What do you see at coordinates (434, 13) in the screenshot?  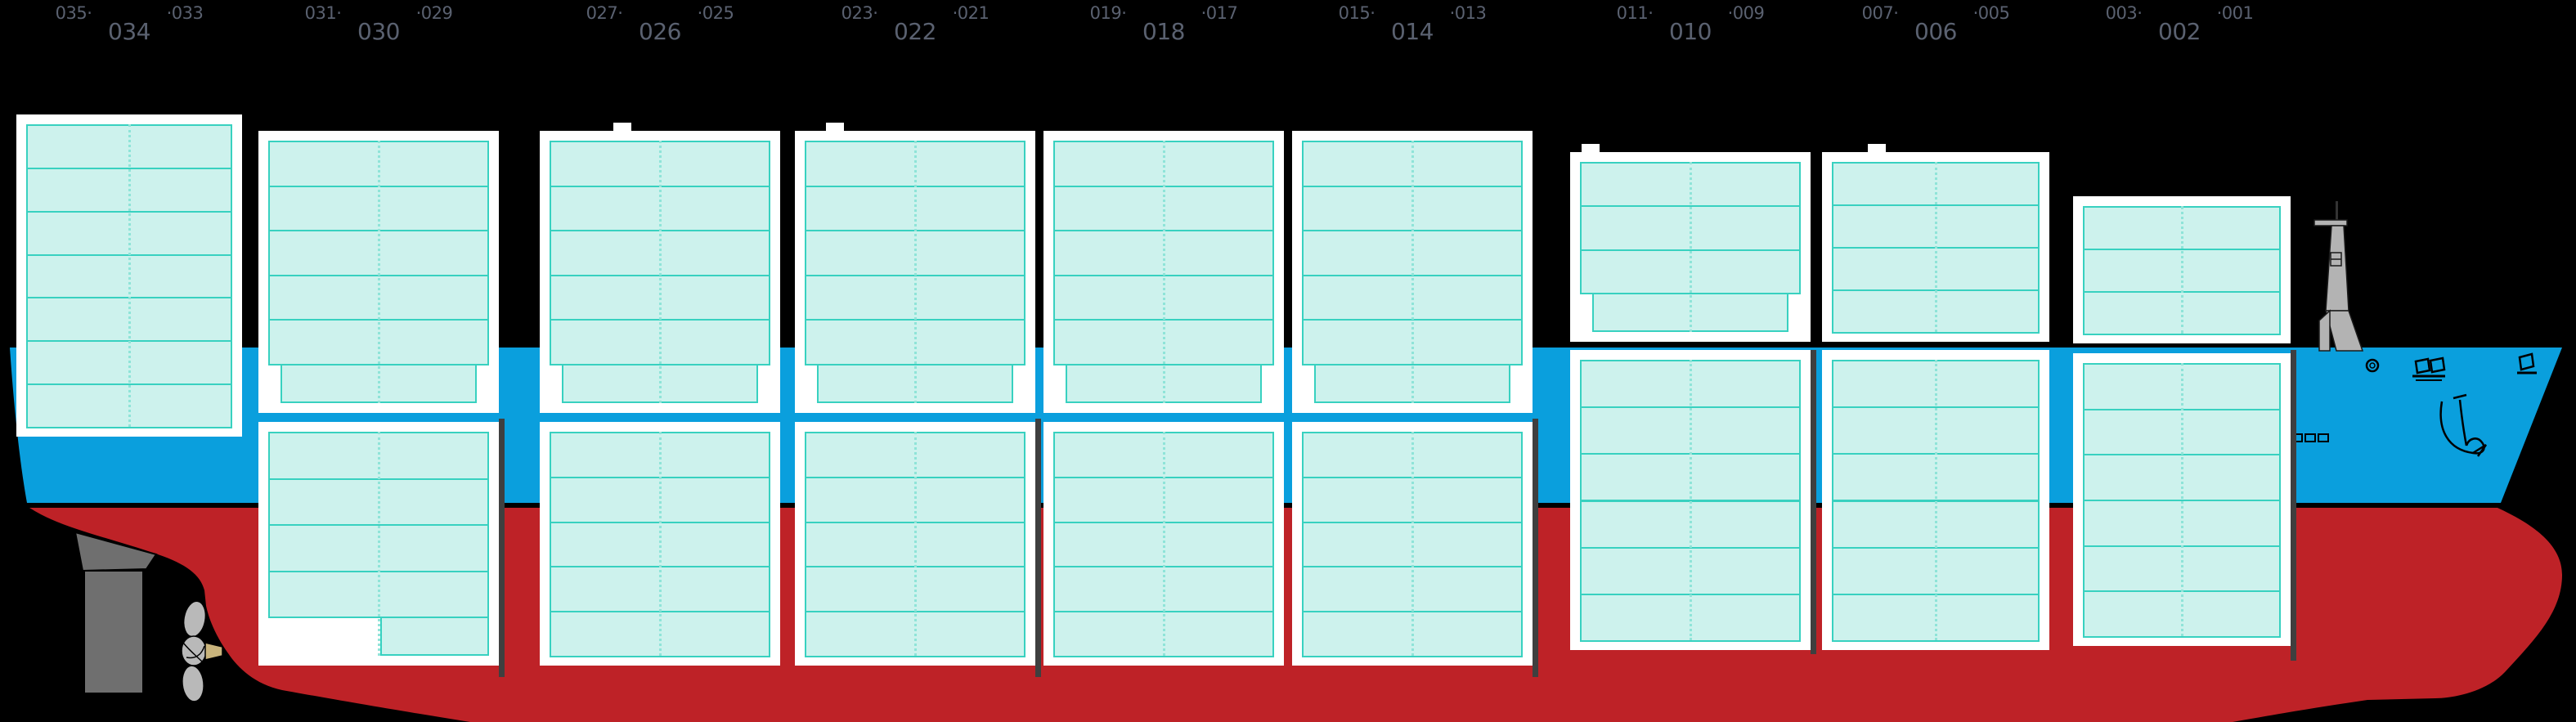 I see `bay-number-label: ·029` at bounding box center [434, 13].